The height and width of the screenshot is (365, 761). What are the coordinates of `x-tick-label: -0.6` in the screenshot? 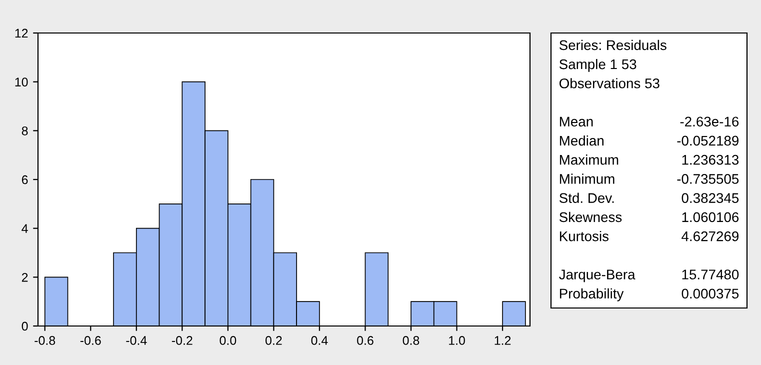 It's located at (90, 340).